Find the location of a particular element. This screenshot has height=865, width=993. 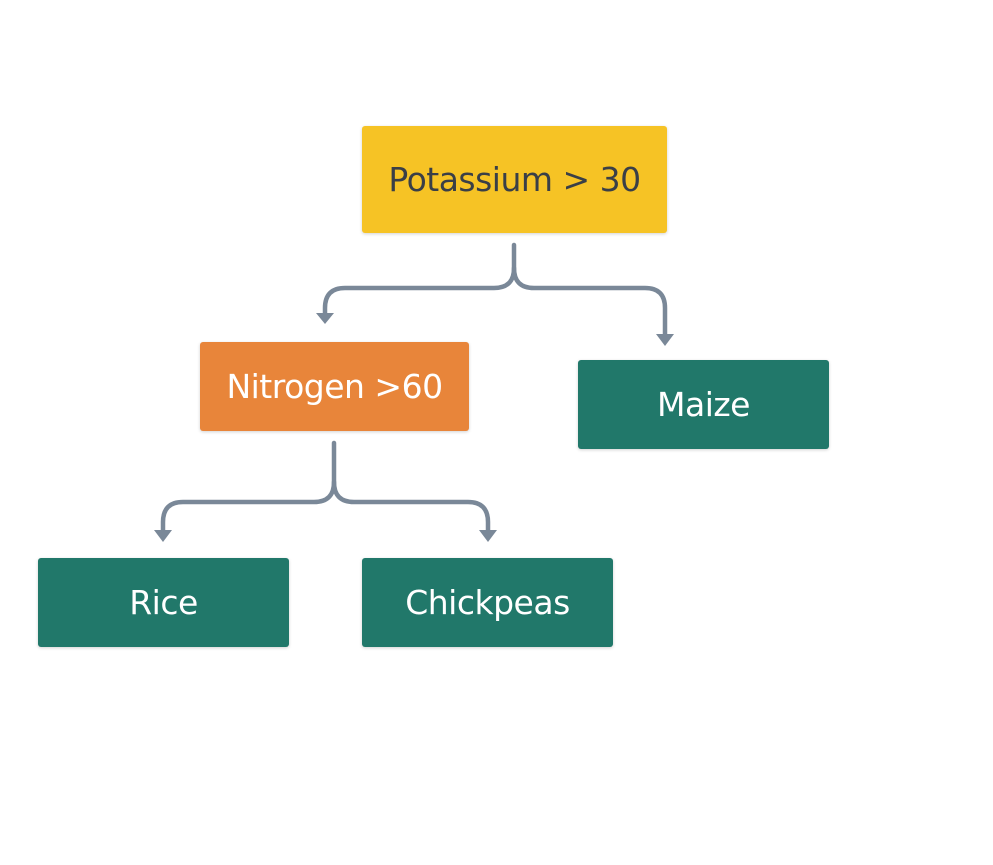

decision-node-nitrogen: Nitrogen >60 is located at coordinates (334, 386).